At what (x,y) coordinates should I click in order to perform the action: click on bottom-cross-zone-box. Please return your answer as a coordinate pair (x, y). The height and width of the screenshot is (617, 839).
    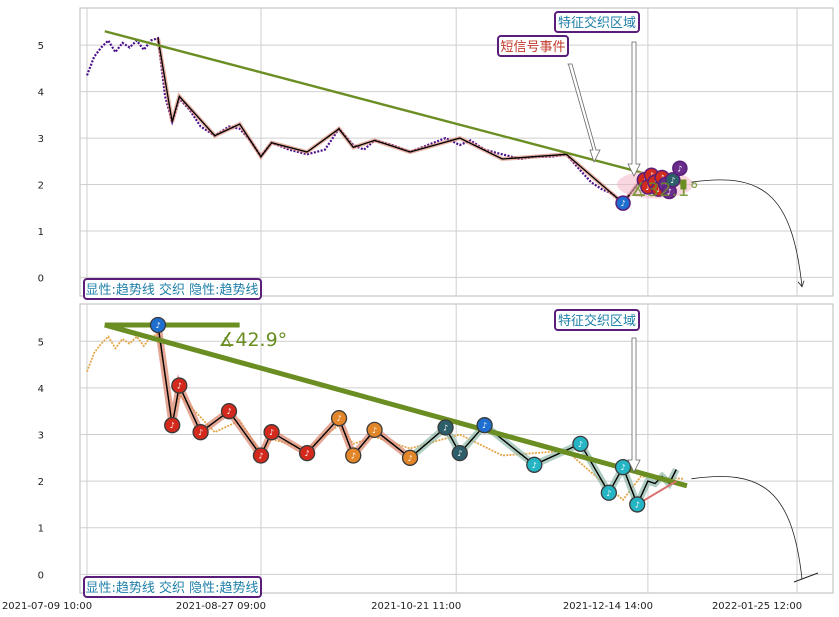
    Looking at the image, I should click on (597, 320).